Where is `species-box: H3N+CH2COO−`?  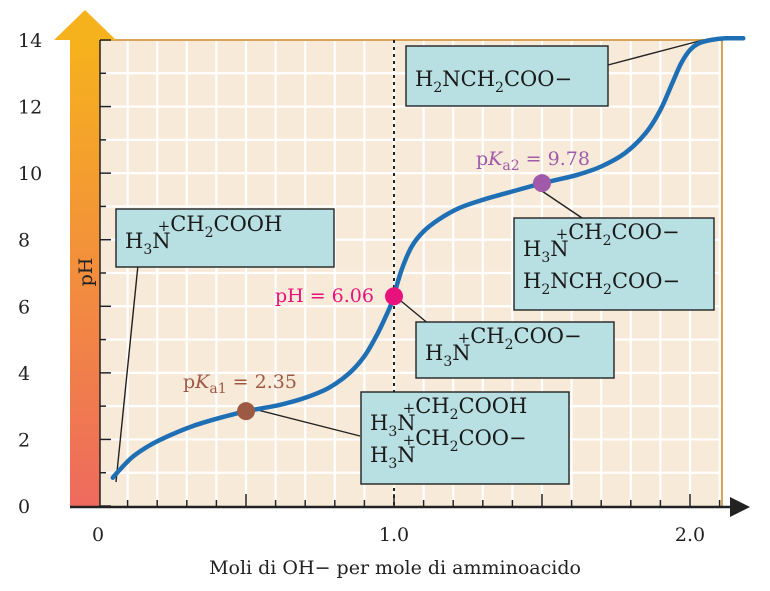 species-box: H3N+CH2COO− is located at coordinates (515, 350).